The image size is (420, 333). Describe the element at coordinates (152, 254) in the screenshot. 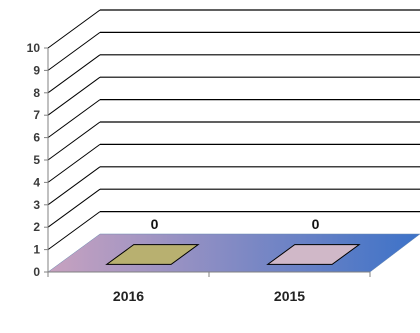

I see `bar-2016` at that location.